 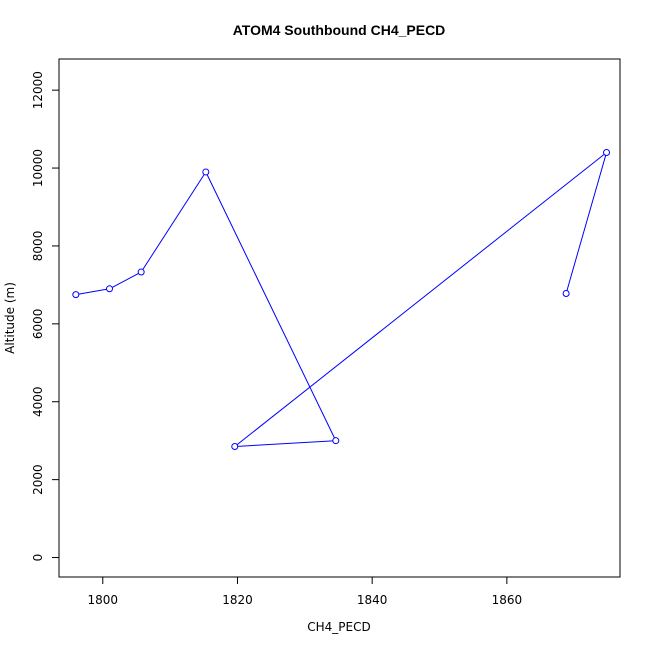 I want to click on chart-title: ATOM4 Southbound CH4_PECD, so click(x=339, y=30).